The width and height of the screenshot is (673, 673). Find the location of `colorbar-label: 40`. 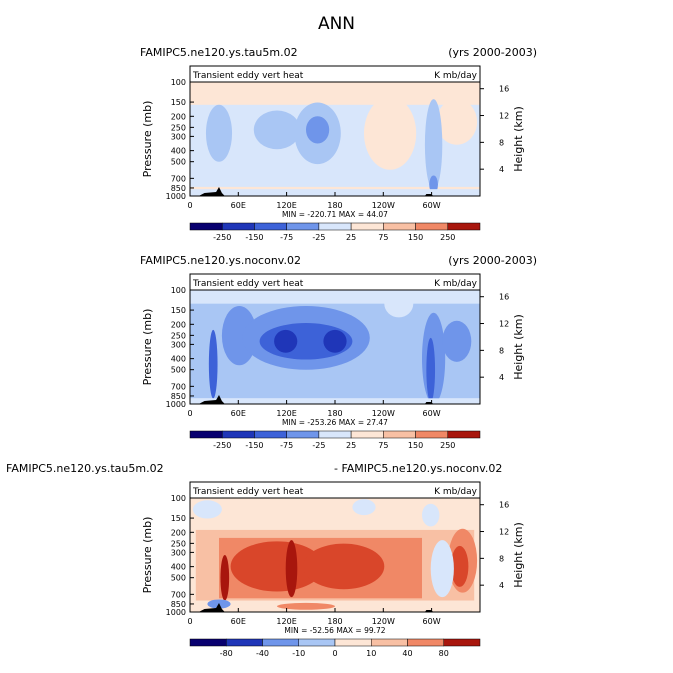

colorbar-label: 40 is located at coordinates (407, 653).